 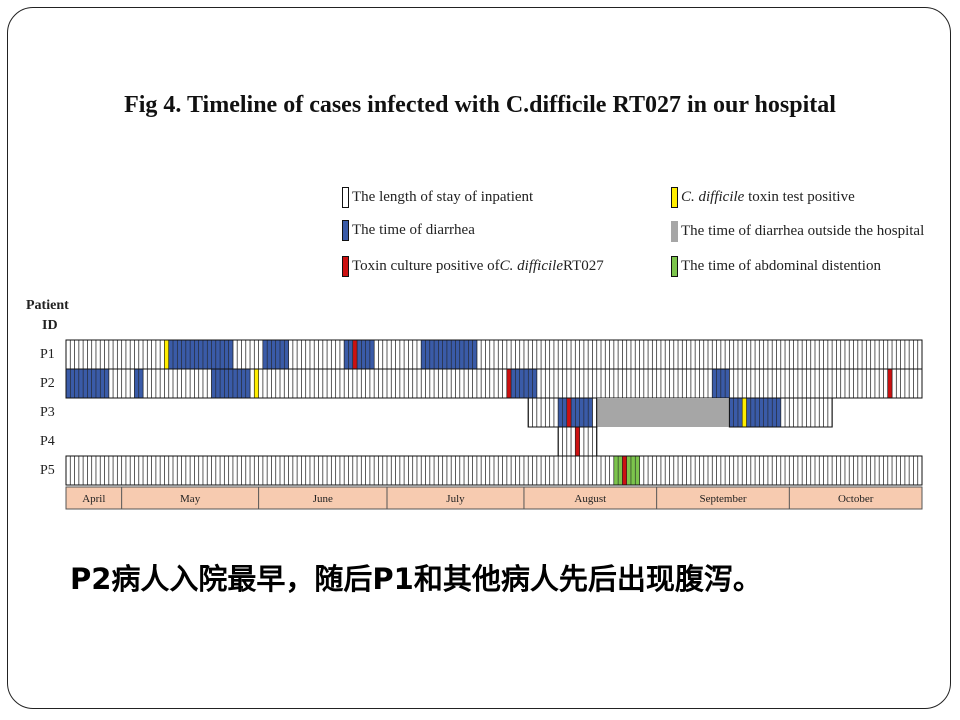 What do you see at coordinates (47, 470) in the screenshot?
I see `row-label-p5: P5` at bounding box center [47, 470].